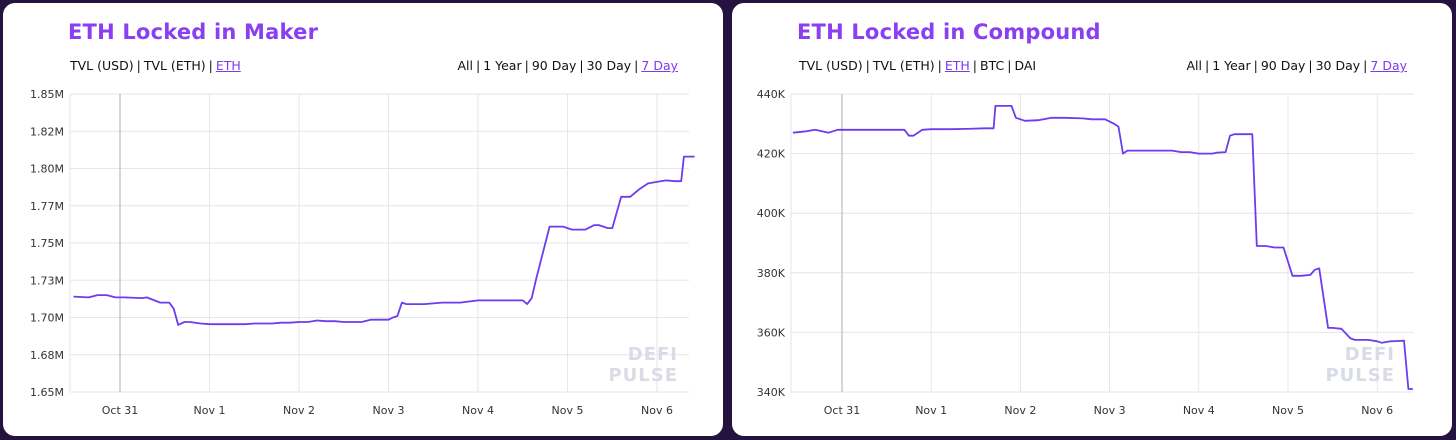  Describe the element at coordinates (47, 131) in the screenshot. I see `y-tick-label: 1.82M` at that location.